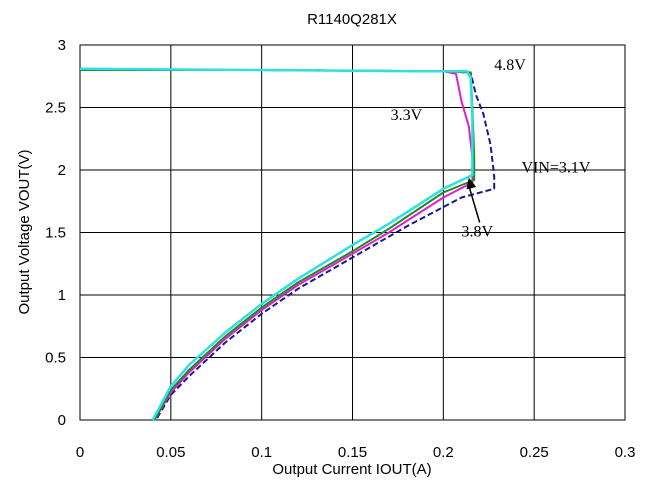  Describe the element at coordinates (261, 452) in the screenshot. I see `x-tick-label: 0.1` at that location.